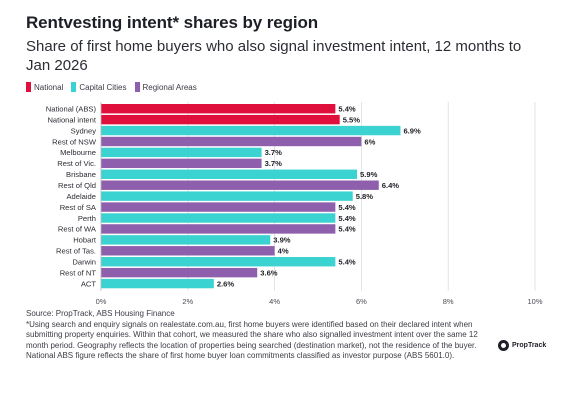 The height and width of the screenshot is (402, 567). I want to click on chart-title: Rentvesting intent* shares by region, so click(172, 22).